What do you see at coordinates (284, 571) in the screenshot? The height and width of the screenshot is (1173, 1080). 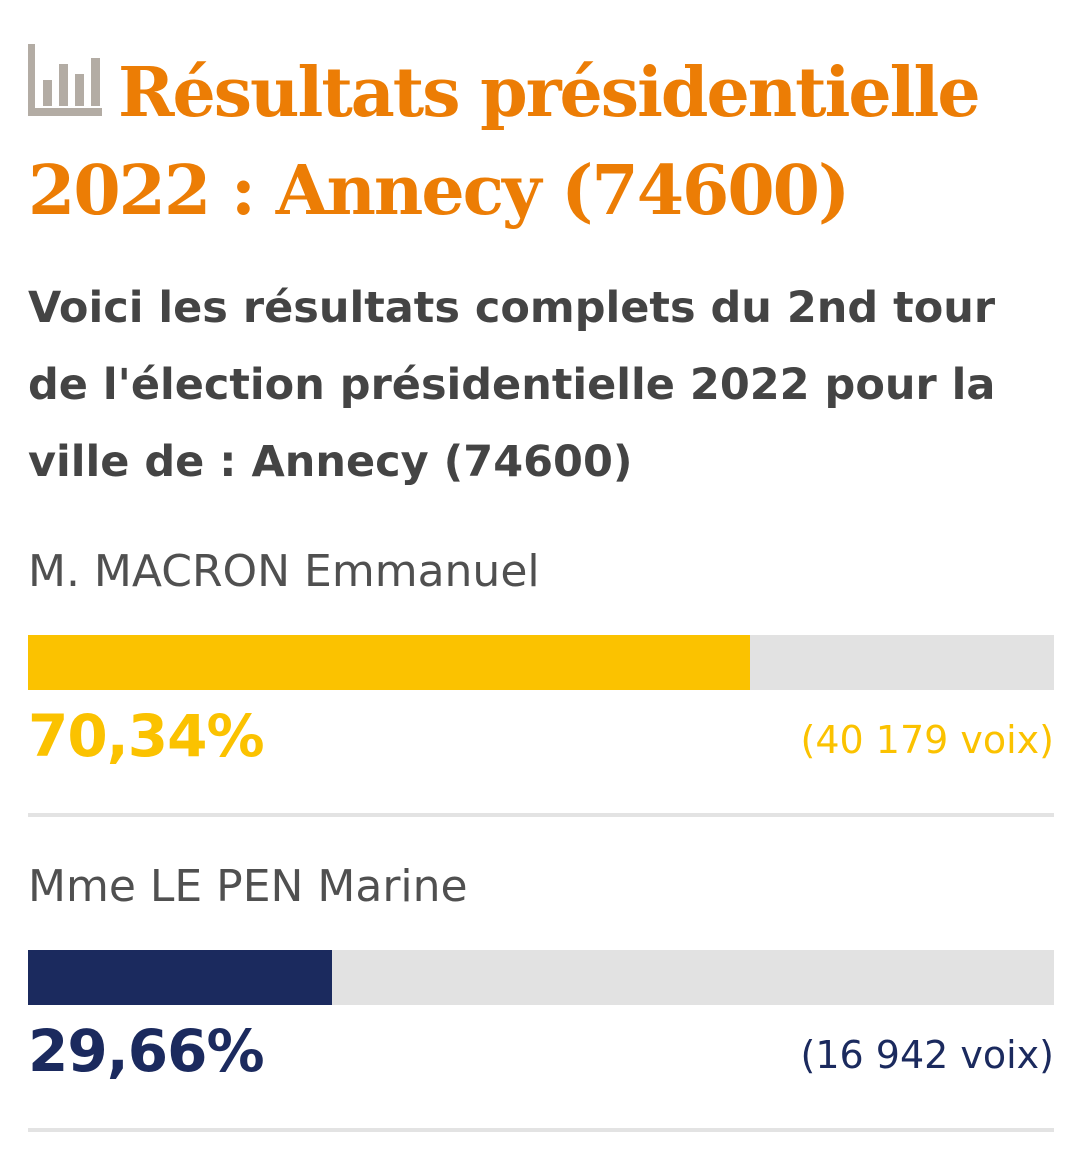 I see `candidate-name: M. MACRON Emmanuel` at bounding box center [284, 571].